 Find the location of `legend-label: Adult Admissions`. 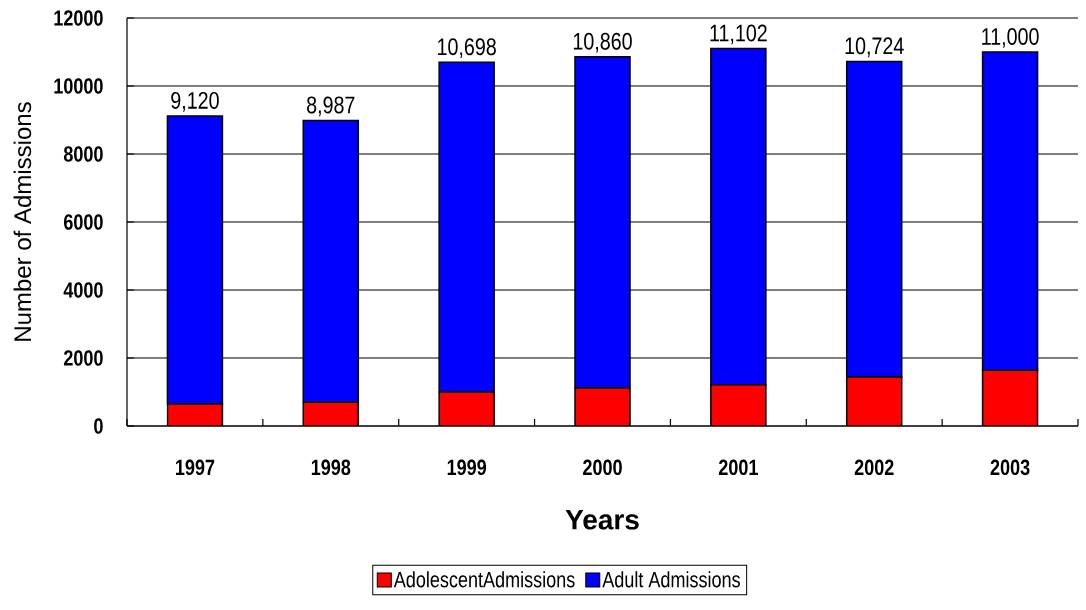

legend-label: Adult Admissions is located at coordinates (671, 579).